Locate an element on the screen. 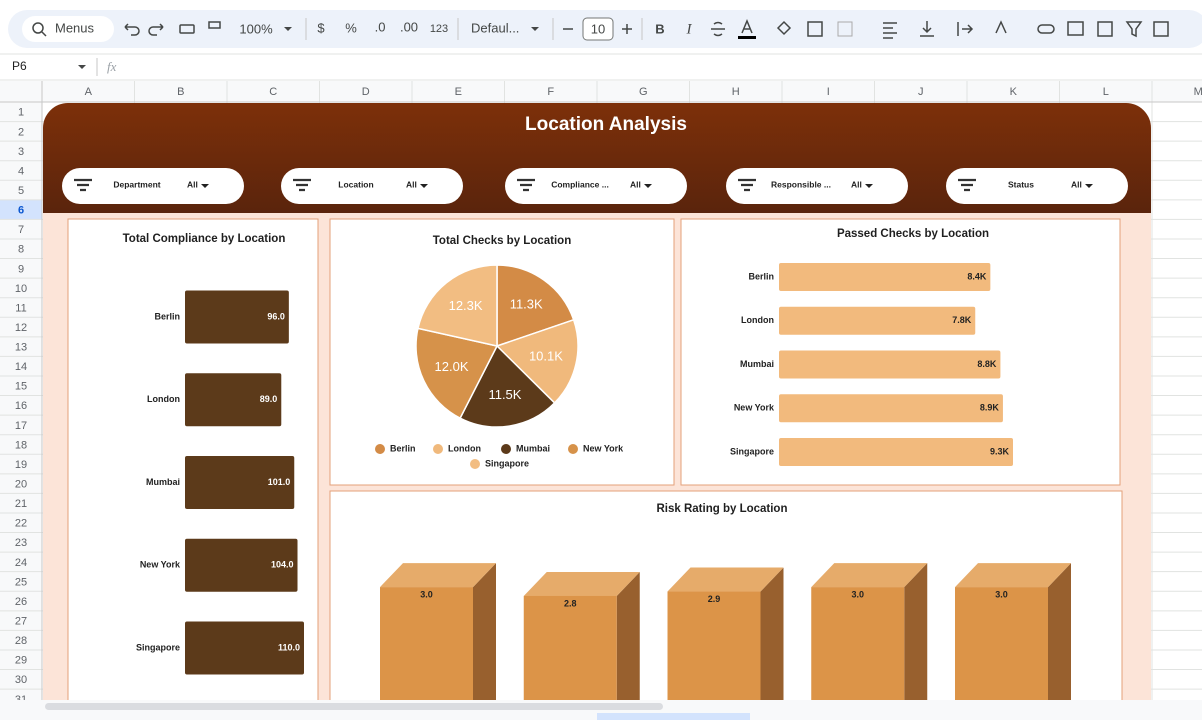 The width and height of the screenshot is (1202, 720). column-header: L is located at coordinates (1106, 92).